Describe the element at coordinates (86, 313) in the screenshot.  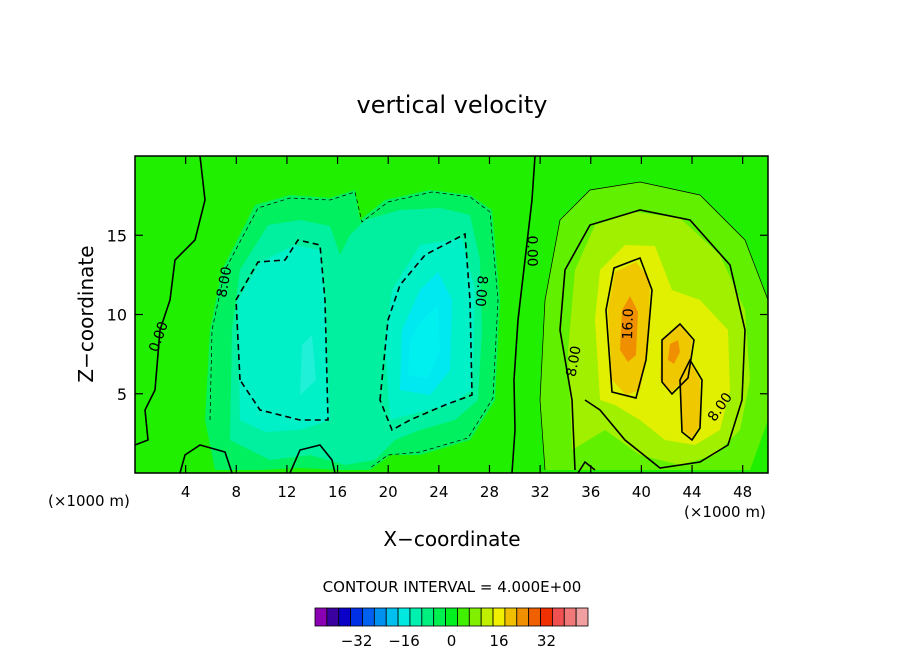
I see `y-axis-label: Z−coordinate` at that location.